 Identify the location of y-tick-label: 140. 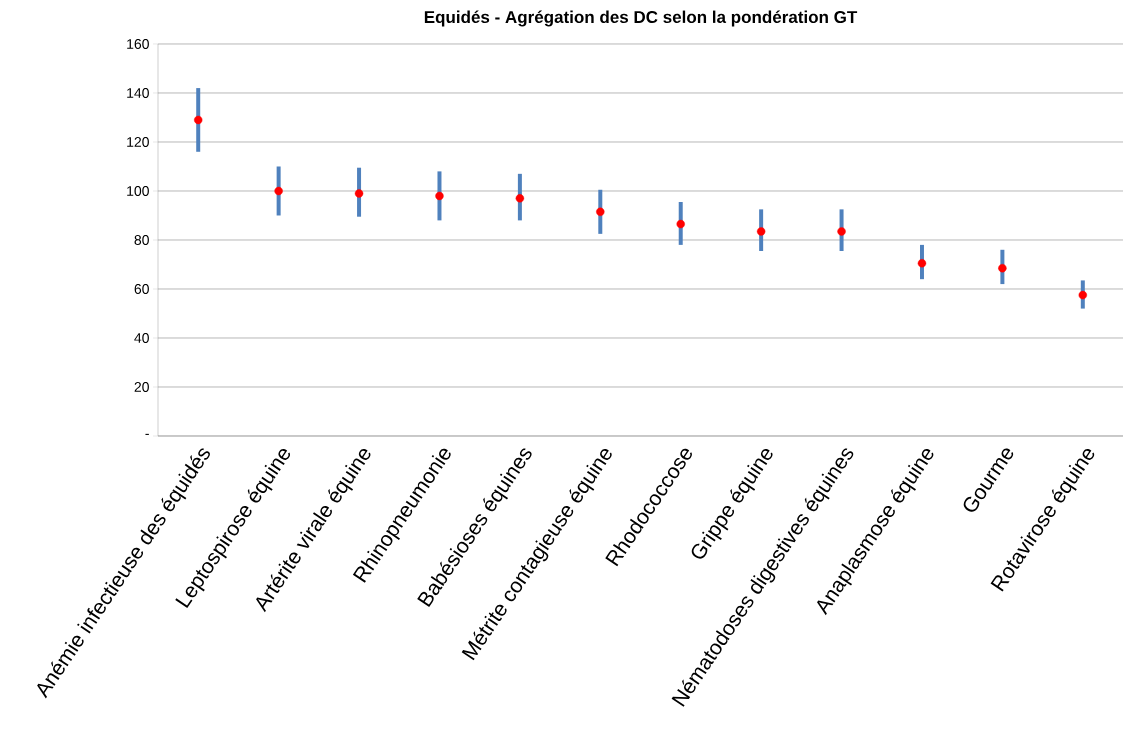
(138, 93).